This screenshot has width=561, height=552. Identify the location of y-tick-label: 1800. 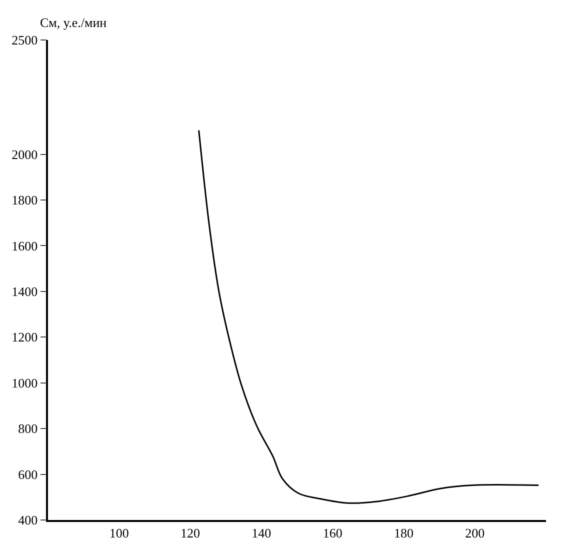
(25, 200).